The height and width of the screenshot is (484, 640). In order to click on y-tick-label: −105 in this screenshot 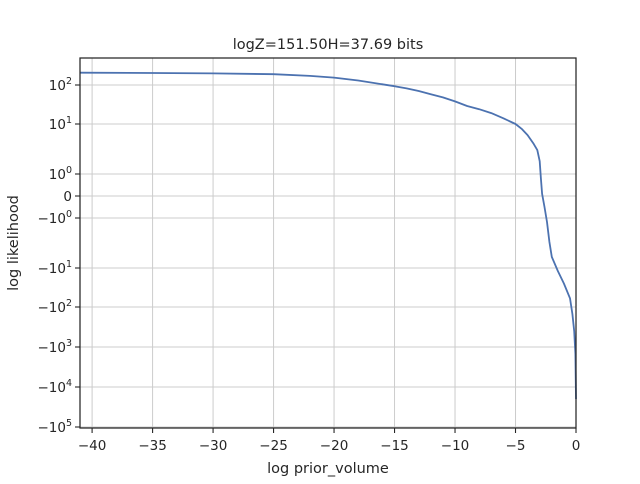, I will do `click(54, 427)`.